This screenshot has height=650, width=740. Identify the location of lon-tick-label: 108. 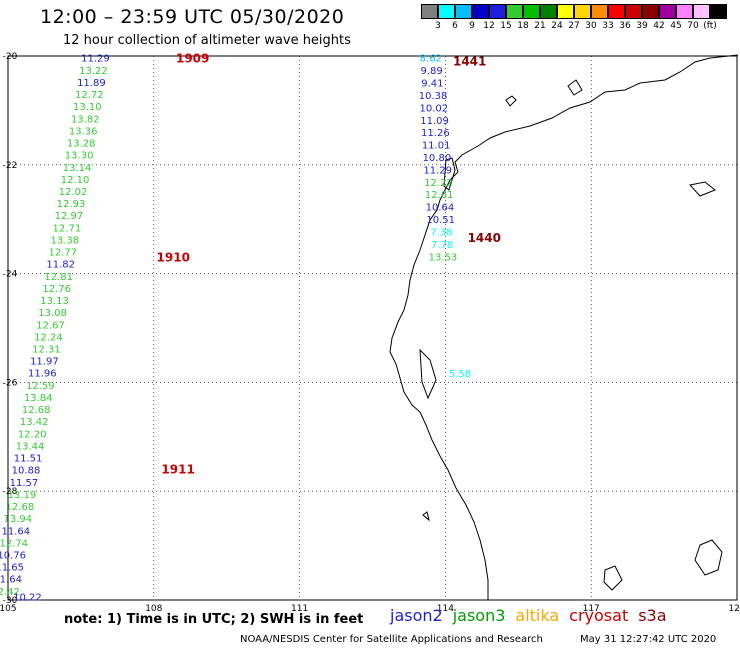
(153, 609).